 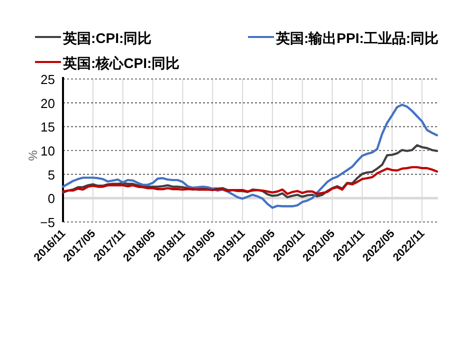 I want to click on y-tick-label: 5, so click(x=51, y=174).